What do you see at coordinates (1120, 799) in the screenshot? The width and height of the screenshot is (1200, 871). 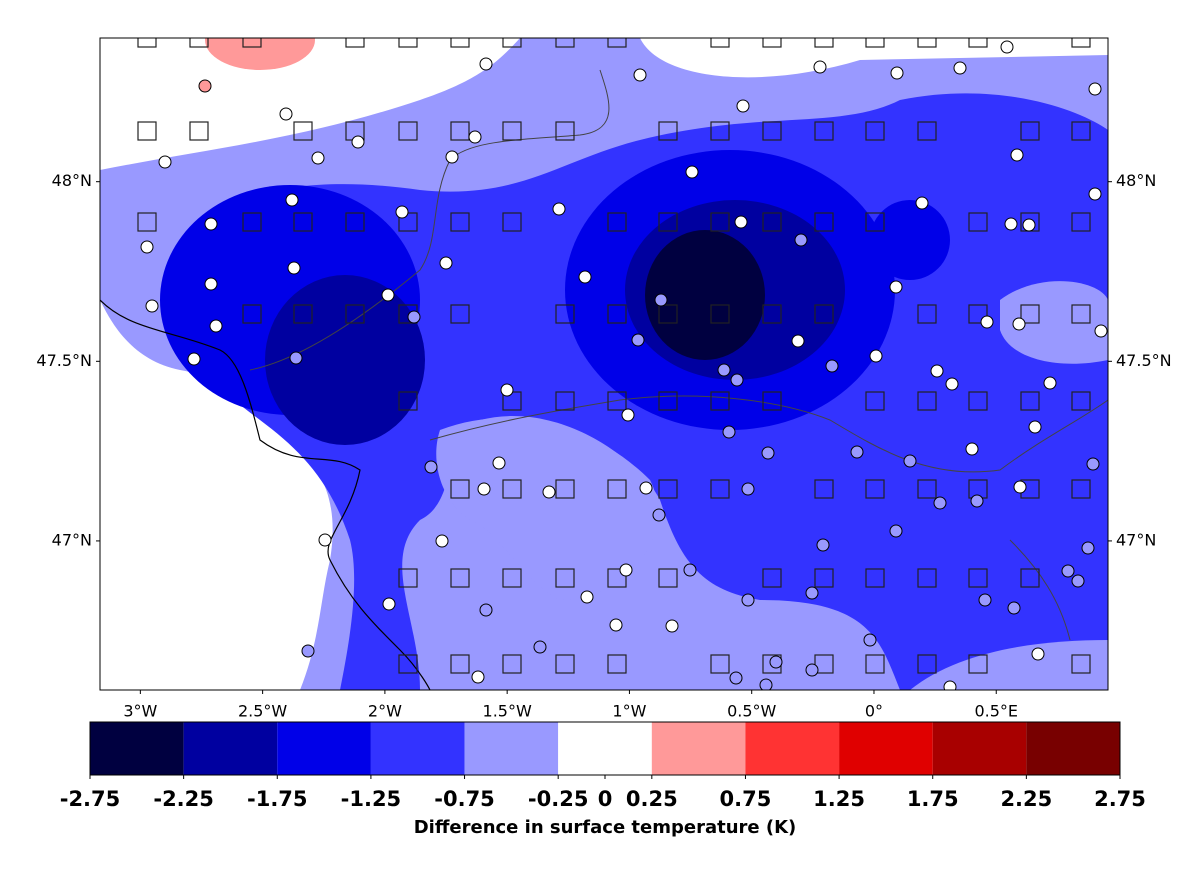 I see `colorbar-tick-label: 2.75` at bounding box center [1120, 799].